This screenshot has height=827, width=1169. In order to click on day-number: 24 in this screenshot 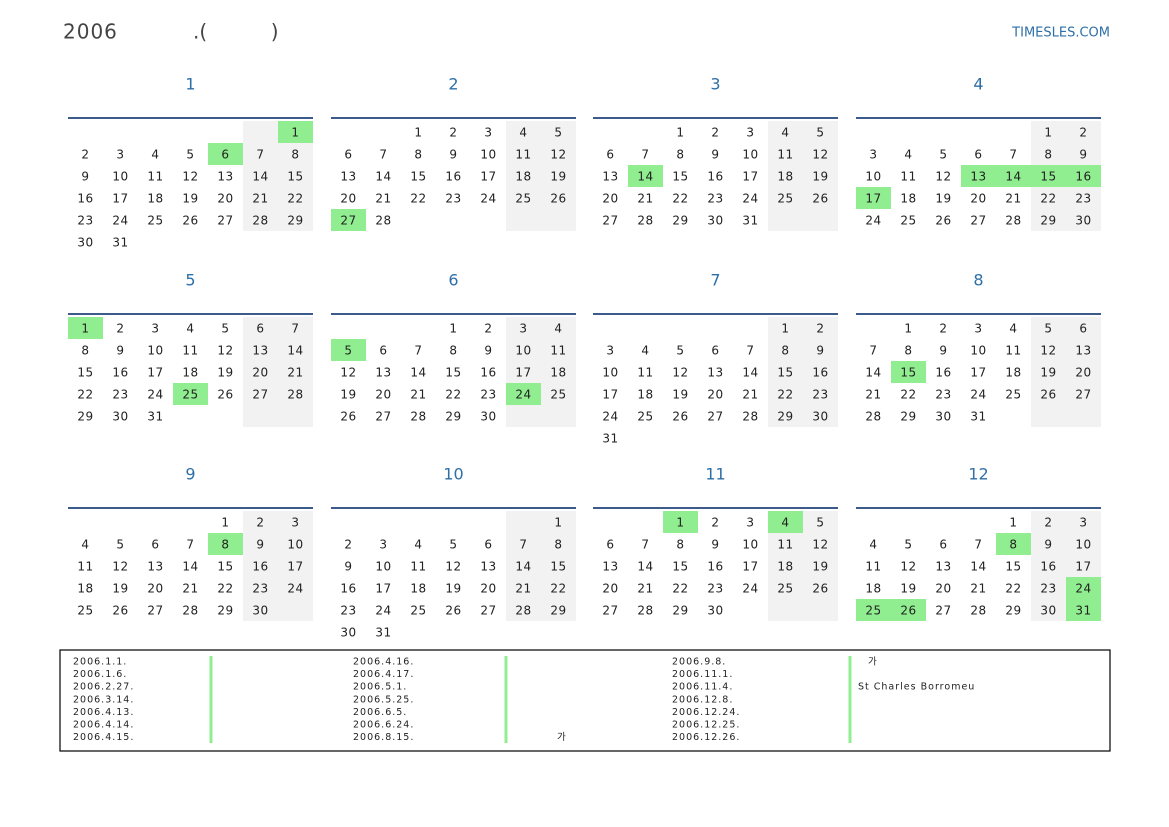, I will do `click(383, 611)`.